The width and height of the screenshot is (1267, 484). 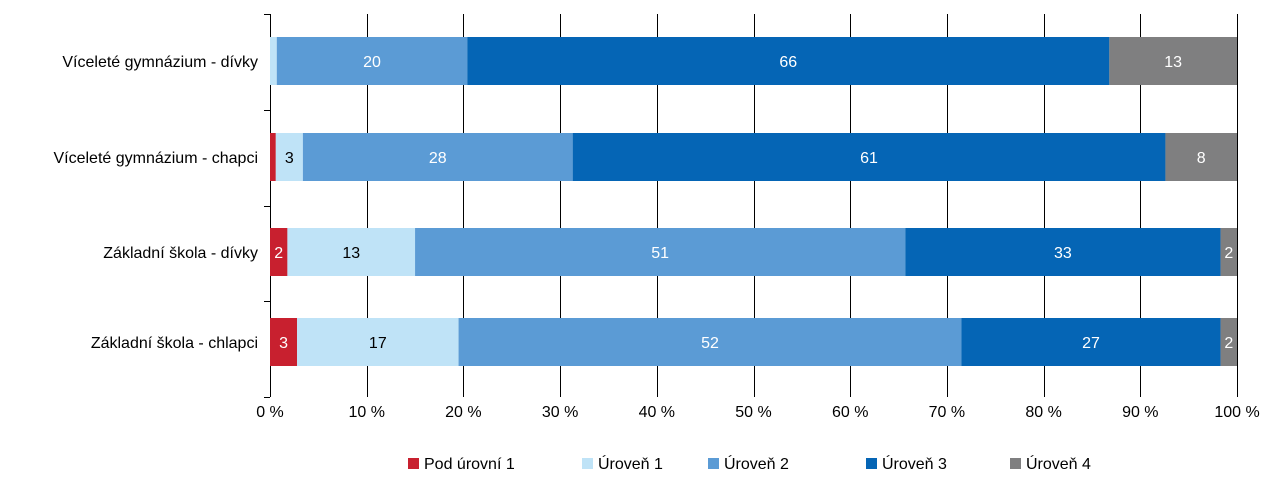 What do you see at coordinates (756, 463) in the screenshot?
I see `legend-label: Úroveň 2` at bounding box center [756, 463].